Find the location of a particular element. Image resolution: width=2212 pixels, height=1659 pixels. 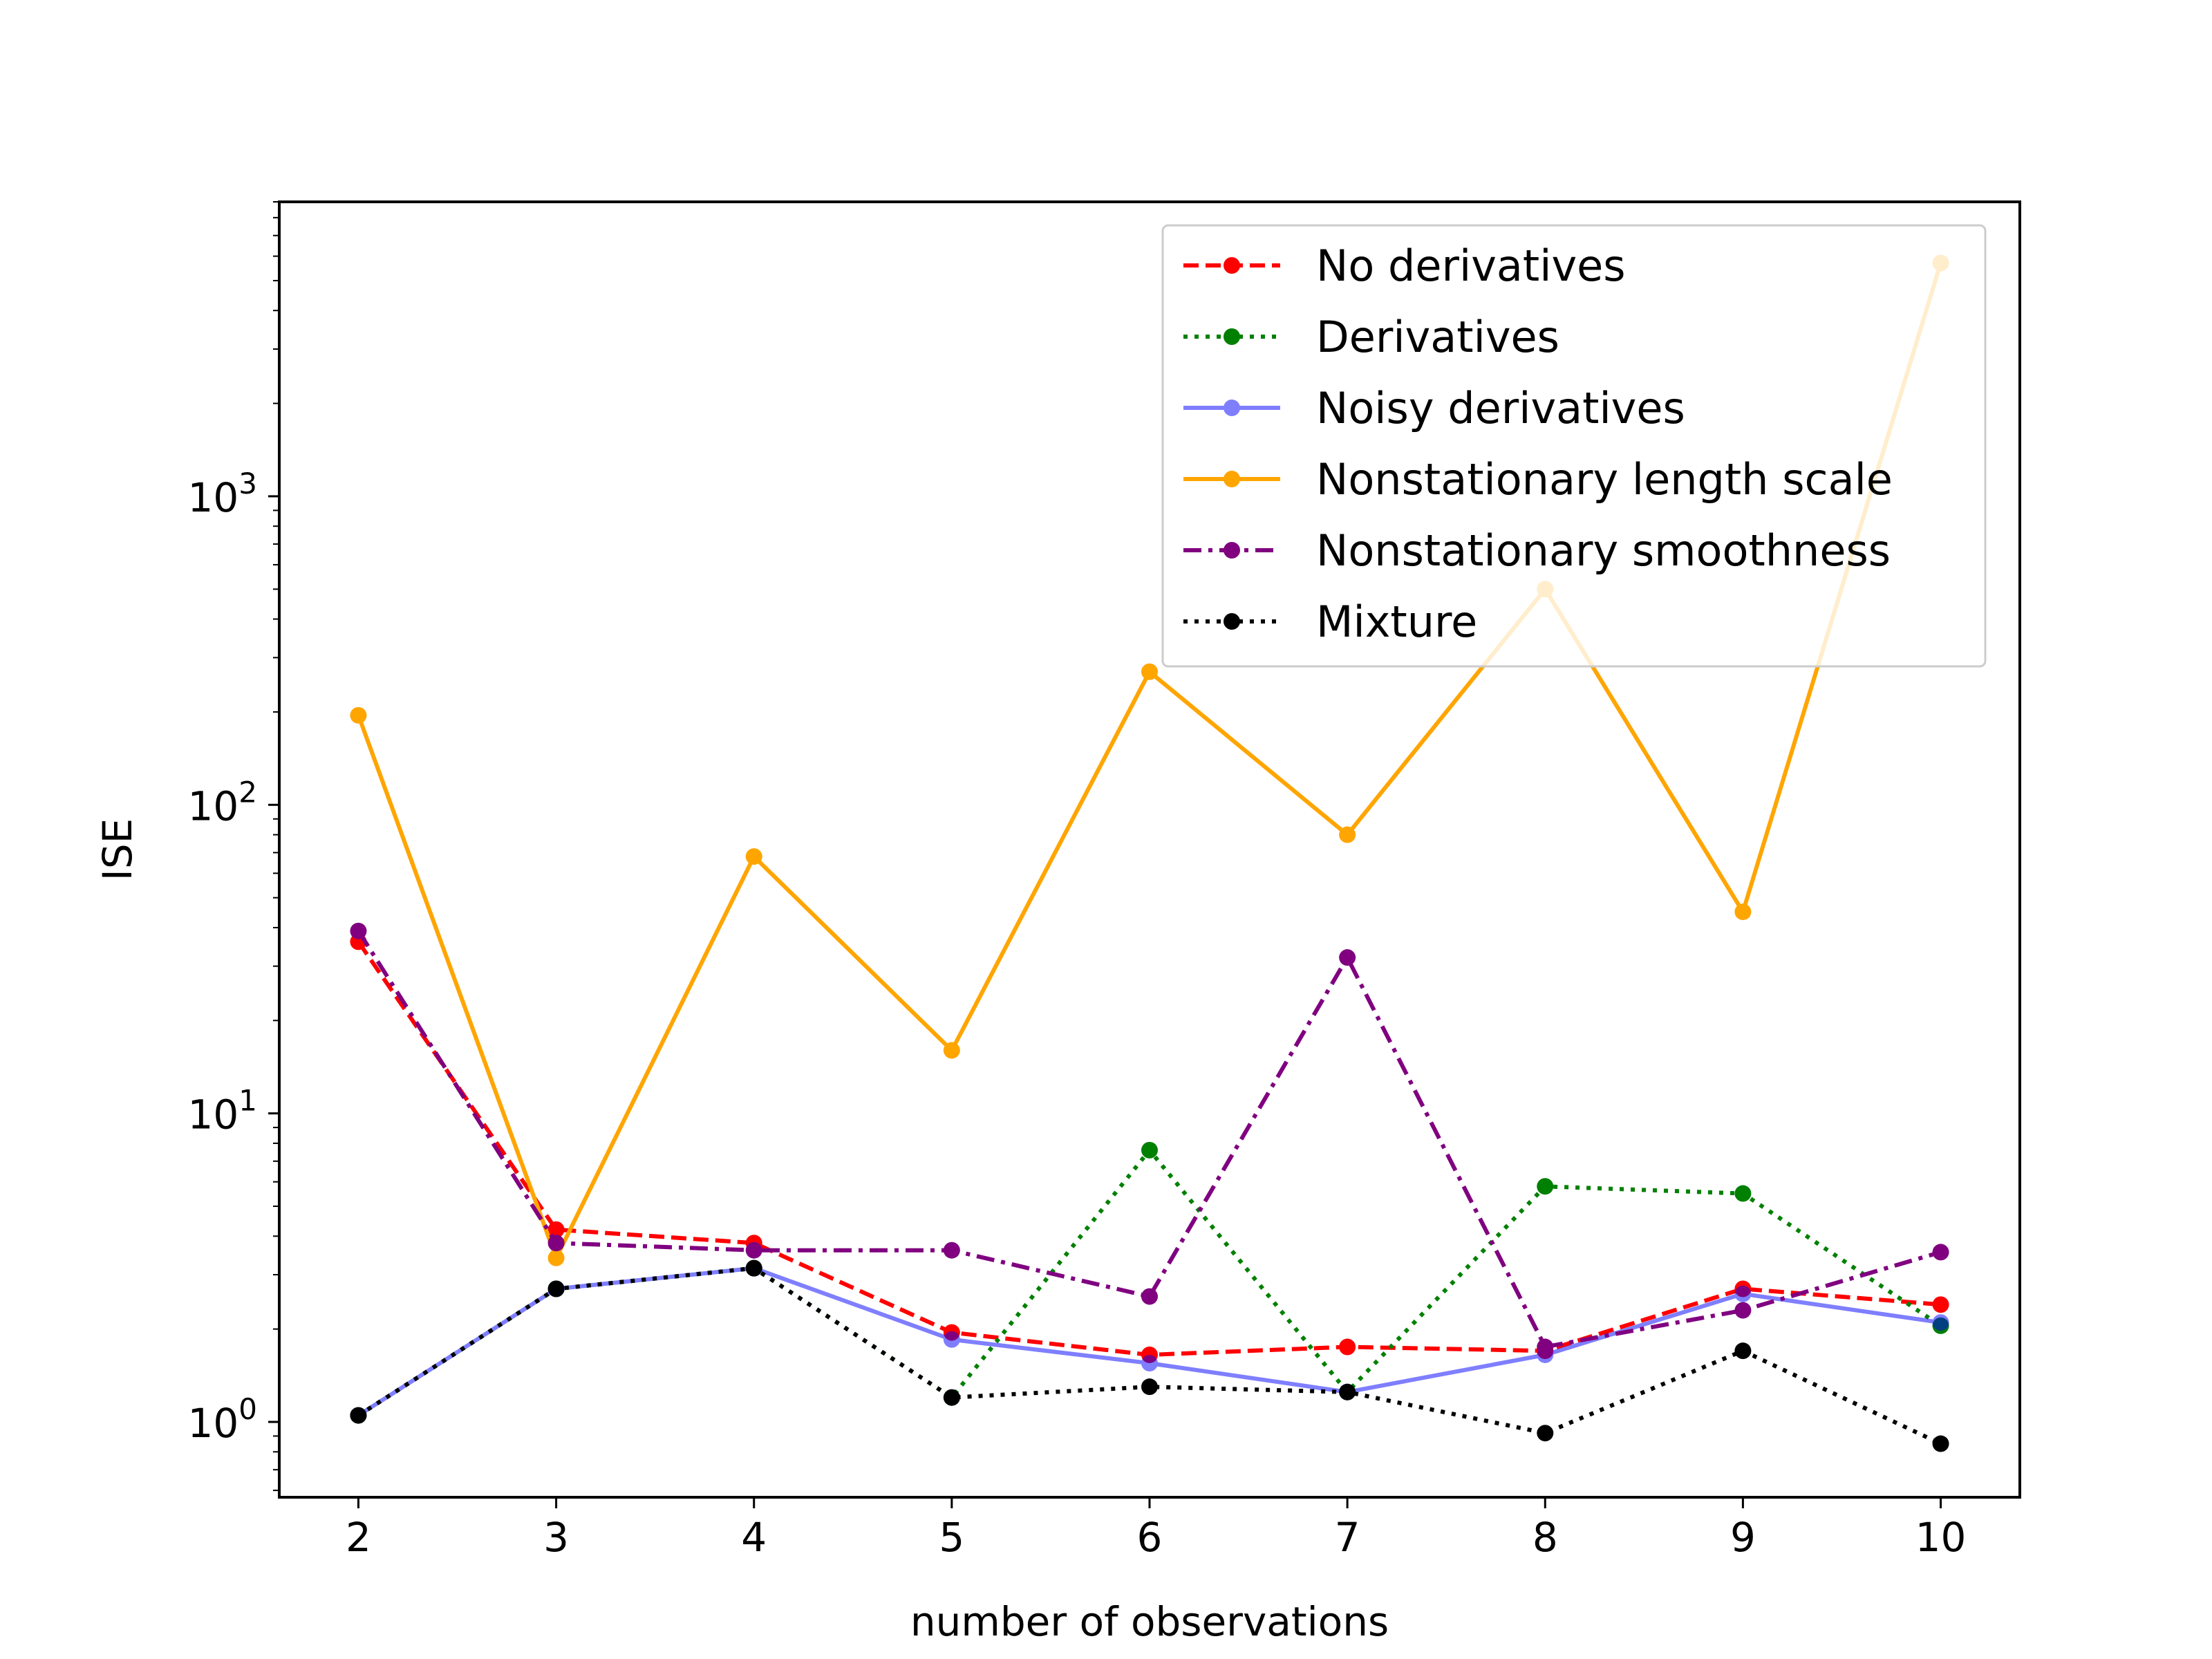

legend-label-2: Noisy derivatives is located at coordinates (1501, 408).